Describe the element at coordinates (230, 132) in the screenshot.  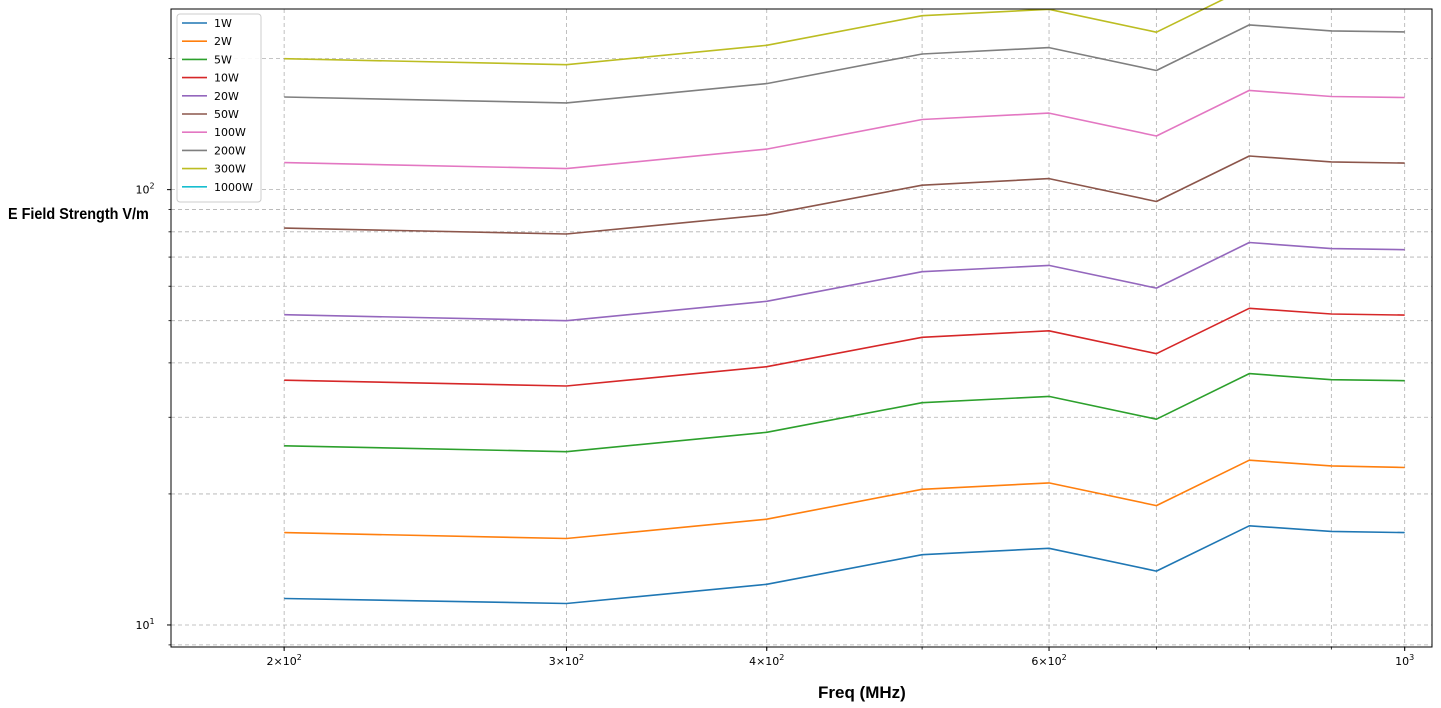
I see `legend-label: 100W` at that location.